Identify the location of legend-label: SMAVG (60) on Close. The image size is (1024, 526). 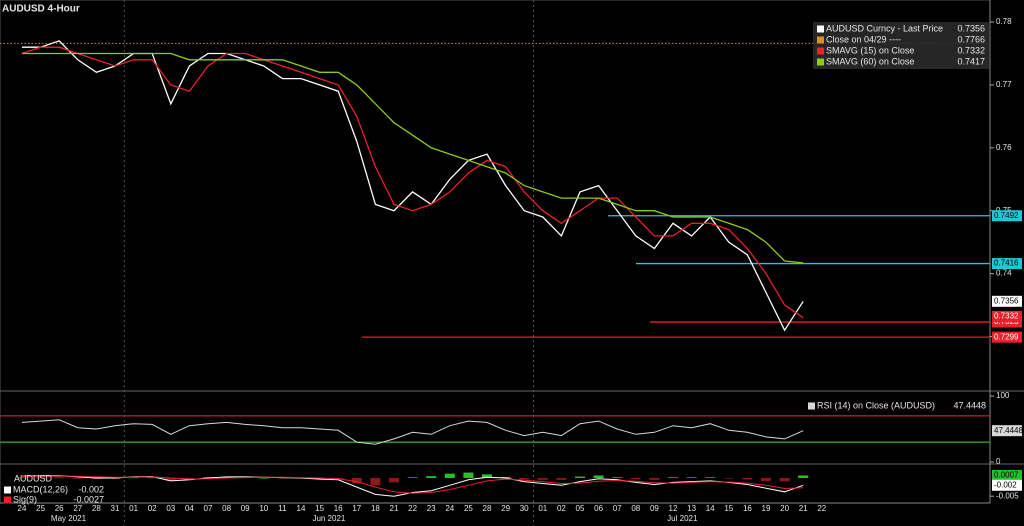
(870, 61).